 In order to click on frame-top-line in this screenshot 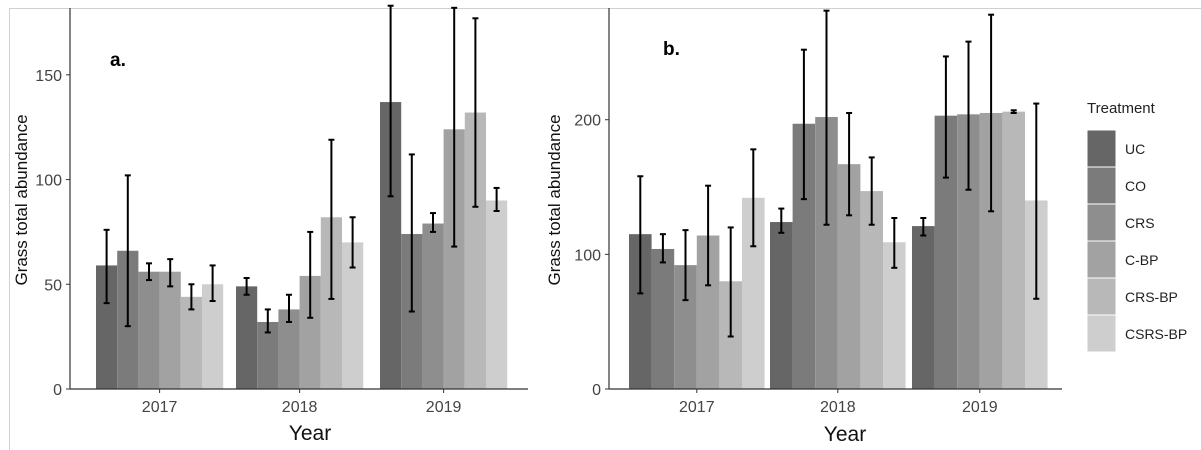, I will do `click(605, 8)`.